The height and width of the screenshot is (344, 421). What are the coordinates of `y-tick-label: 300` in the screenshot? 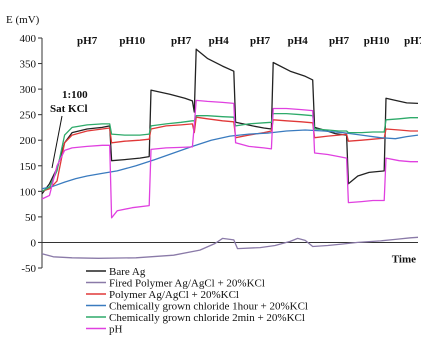 It's located at (28, 90).